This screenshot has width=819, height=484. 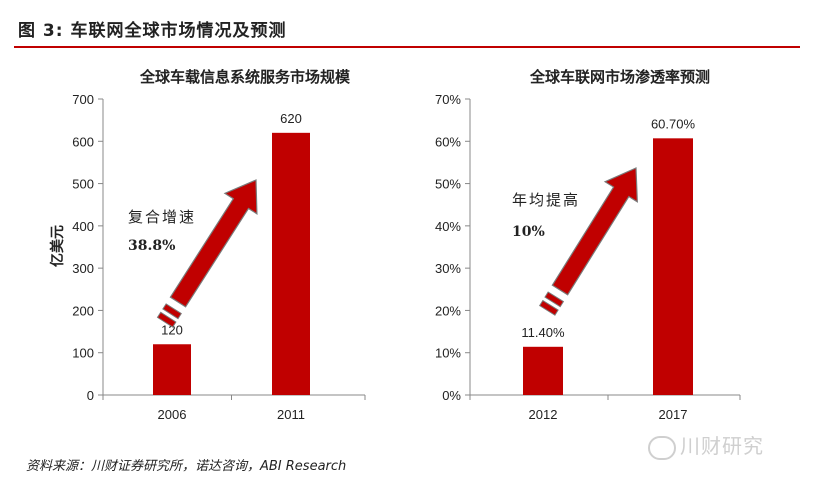 What do you see at coordinates (448, 141) in the screenshot?
I see `chart-2-y-tick-label: 60%` at bounding box center [448, 141].